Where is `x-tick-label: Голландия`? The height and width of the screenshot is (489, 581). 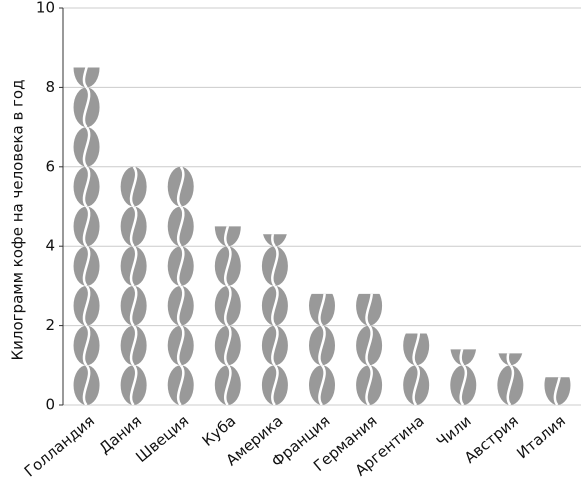 x-tick-label: Голландия is located at coordinates (59, 446).